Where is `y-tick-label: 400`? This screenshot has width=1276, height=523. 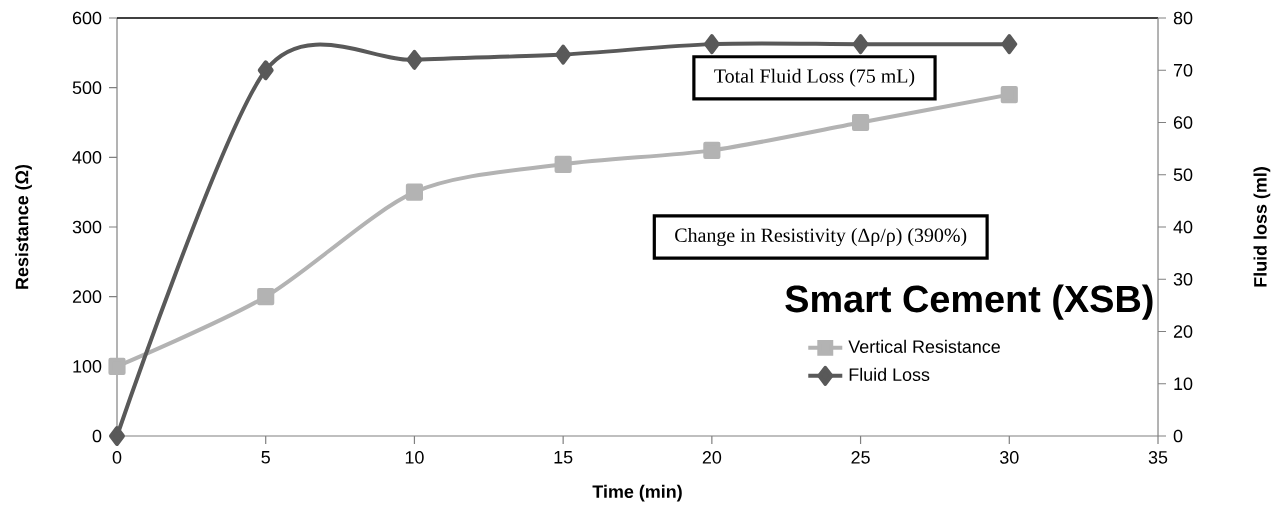
y-tick-label: 400 is located at coordinates (87, 157).